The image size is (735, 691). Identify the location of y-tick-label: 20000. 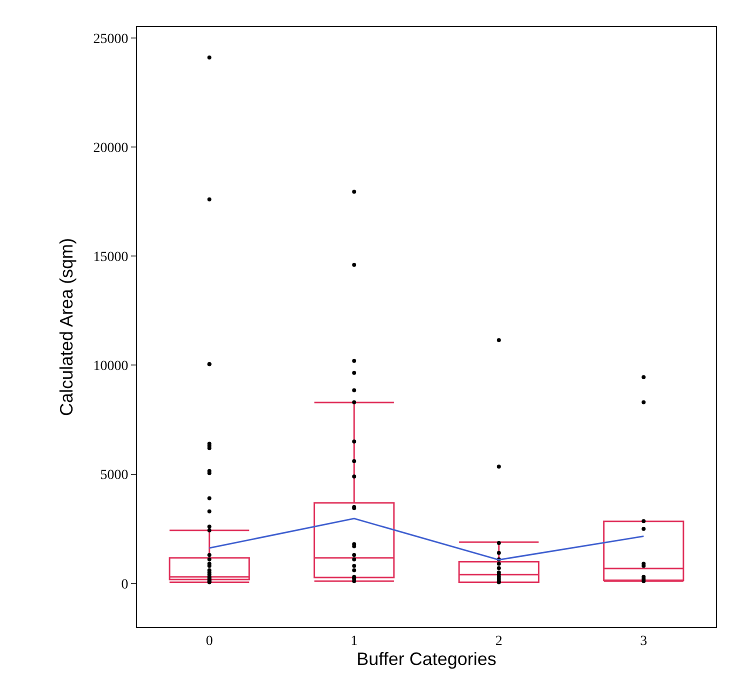
(110, 148).